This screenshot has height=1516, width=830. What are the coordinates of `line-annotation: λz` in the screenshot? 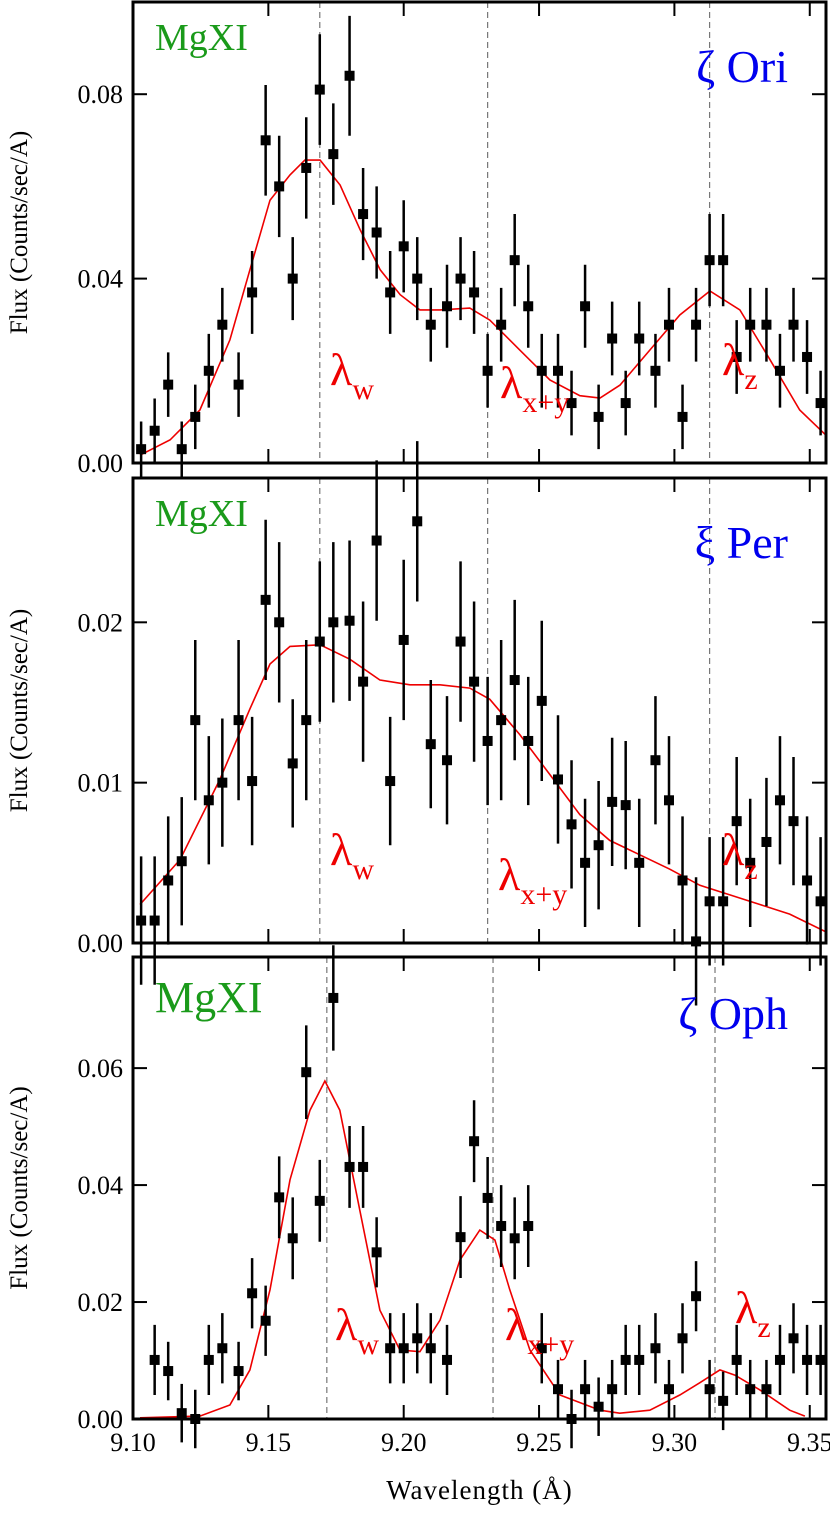 It's located at (740, 855).